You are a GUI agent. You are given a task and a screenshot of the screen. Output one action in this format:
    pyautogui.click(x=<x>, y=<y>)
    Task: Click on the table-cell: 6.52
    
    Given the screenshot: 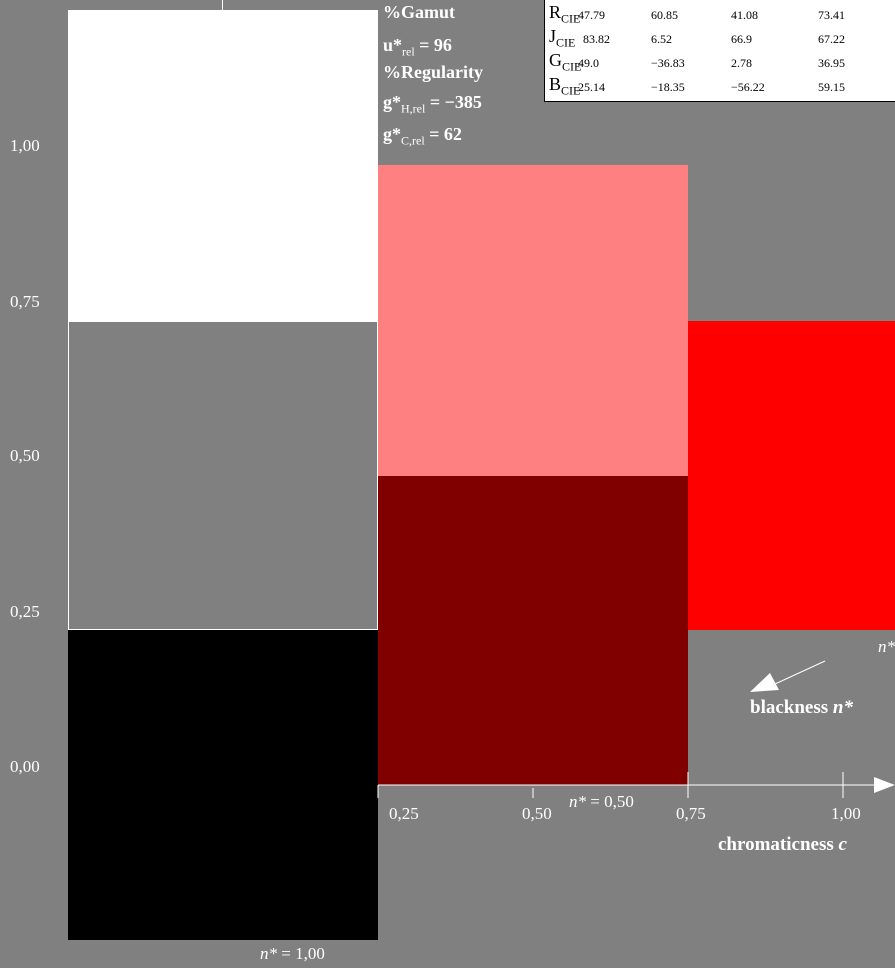 What is the action you would take?
    pyautogui.click(x=661, y=39)
    